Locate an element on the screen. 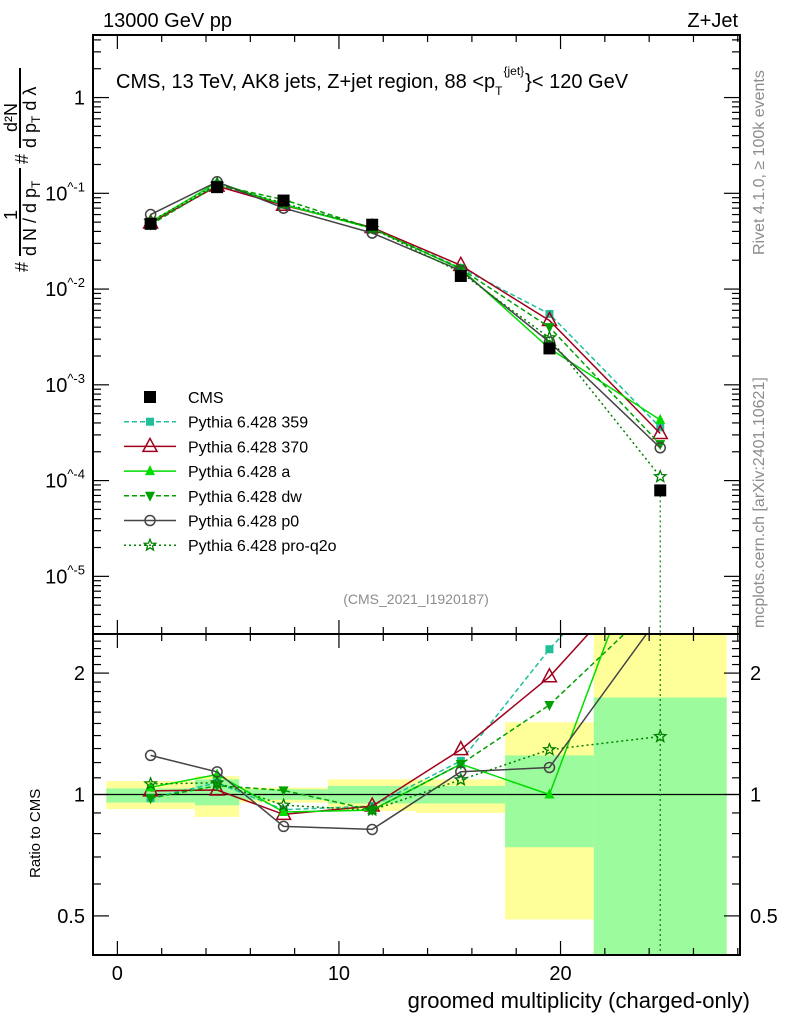 The height and width of the screenshot is (1024, 786). y-tick-label: 10^-3 is located at coordinates (65, 384).